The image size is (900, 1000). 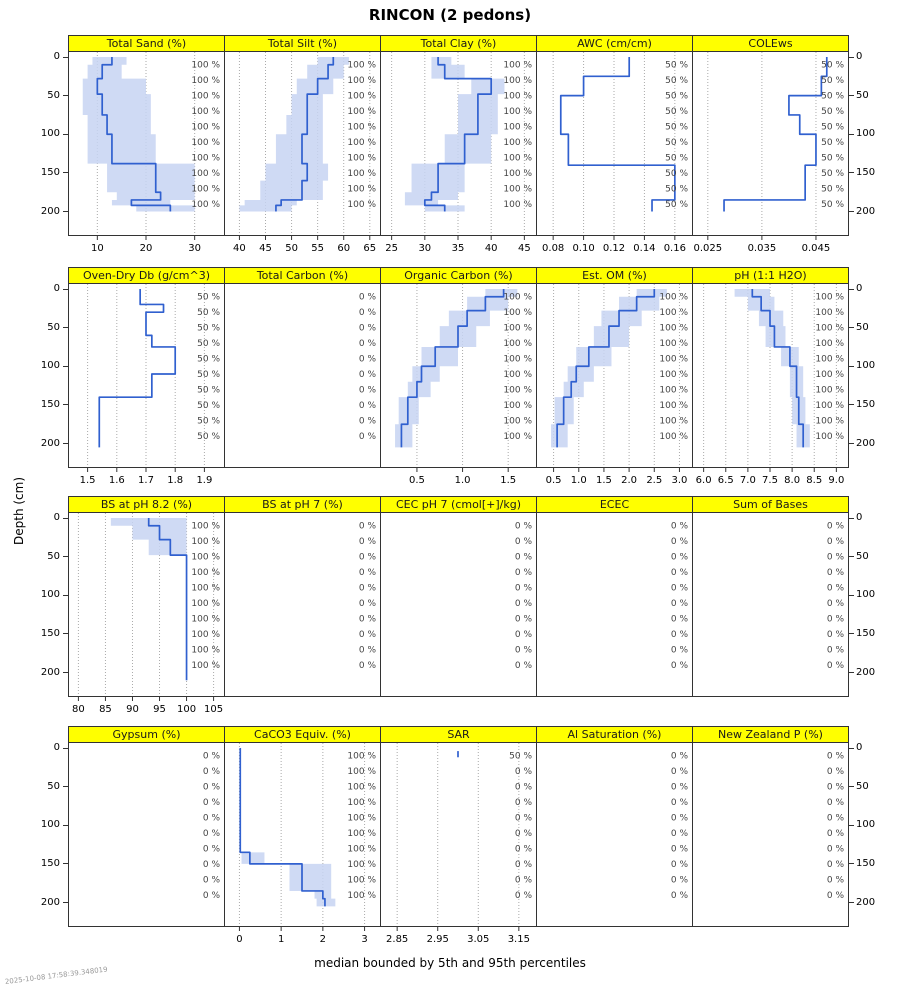 I want to click on strip-gypsum: Gypsum (%), so click(x=146, y=734).